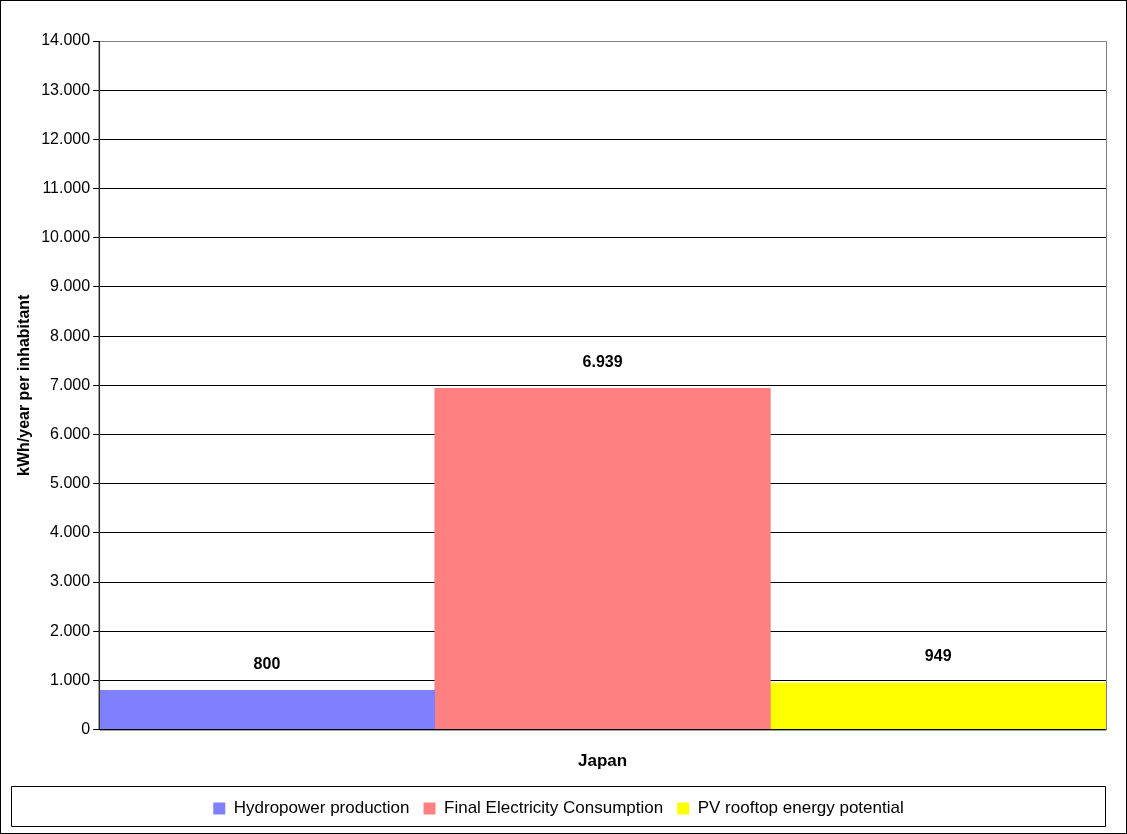 This screenshot has height=834, width=1127. What do you see at coordinates (321, 808) in the screenshot?
I see `legend-label: Hydropower production` at bounding box center [321, 808].